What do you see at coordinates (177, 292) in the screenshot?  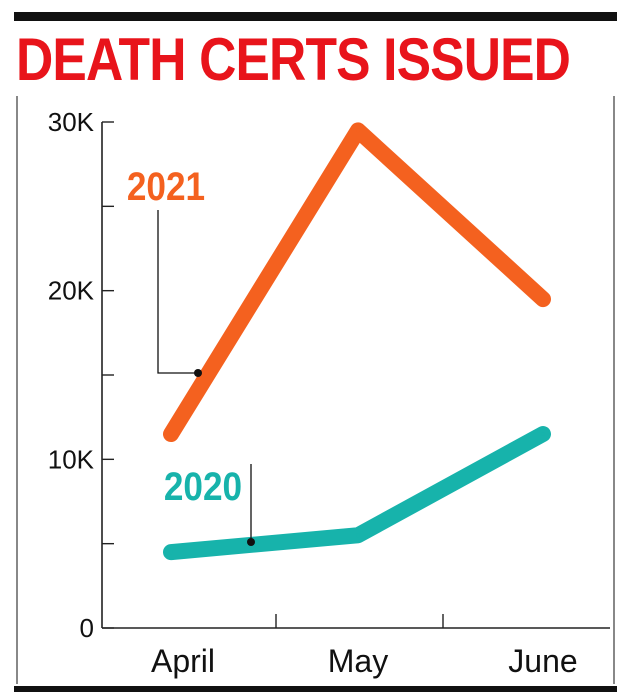 I see `callout-leader-2021` at bounding box center [177, 292].